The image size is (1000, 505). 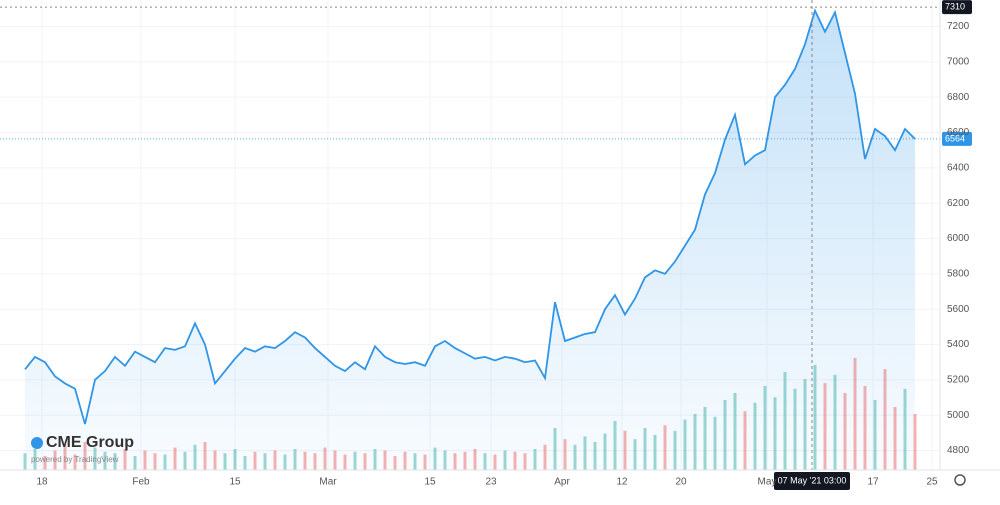 I want to click on y-tick-label: 6200, so click(x=958, y=203).